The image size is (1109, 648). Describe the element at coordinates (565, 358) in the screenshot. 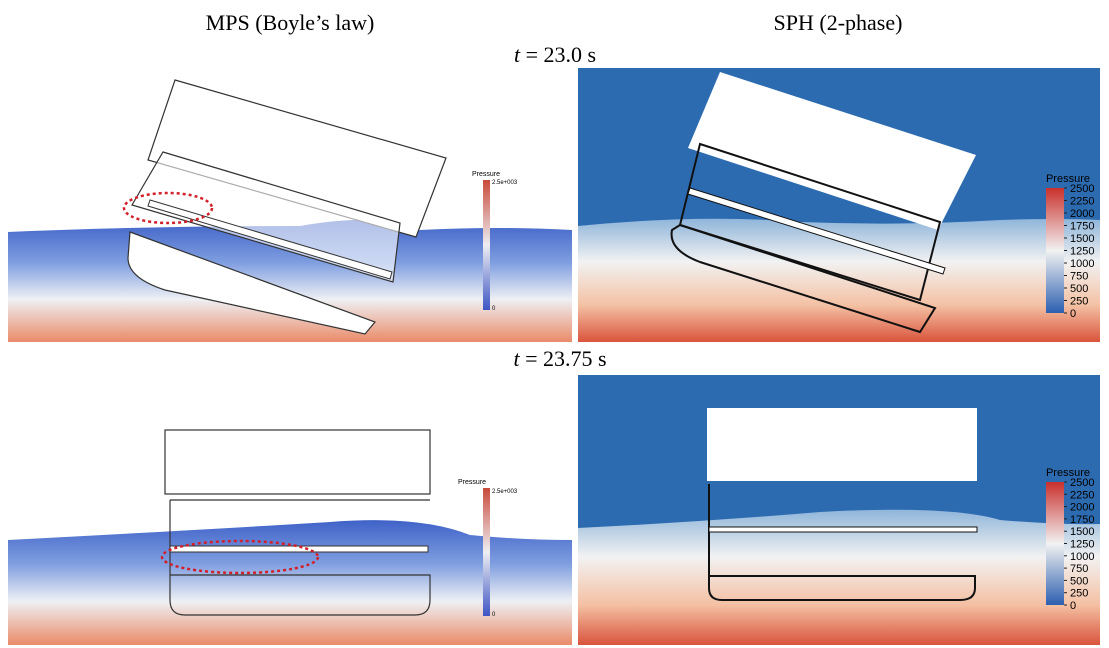

I see `time-value: = 23.75 s` at that location.